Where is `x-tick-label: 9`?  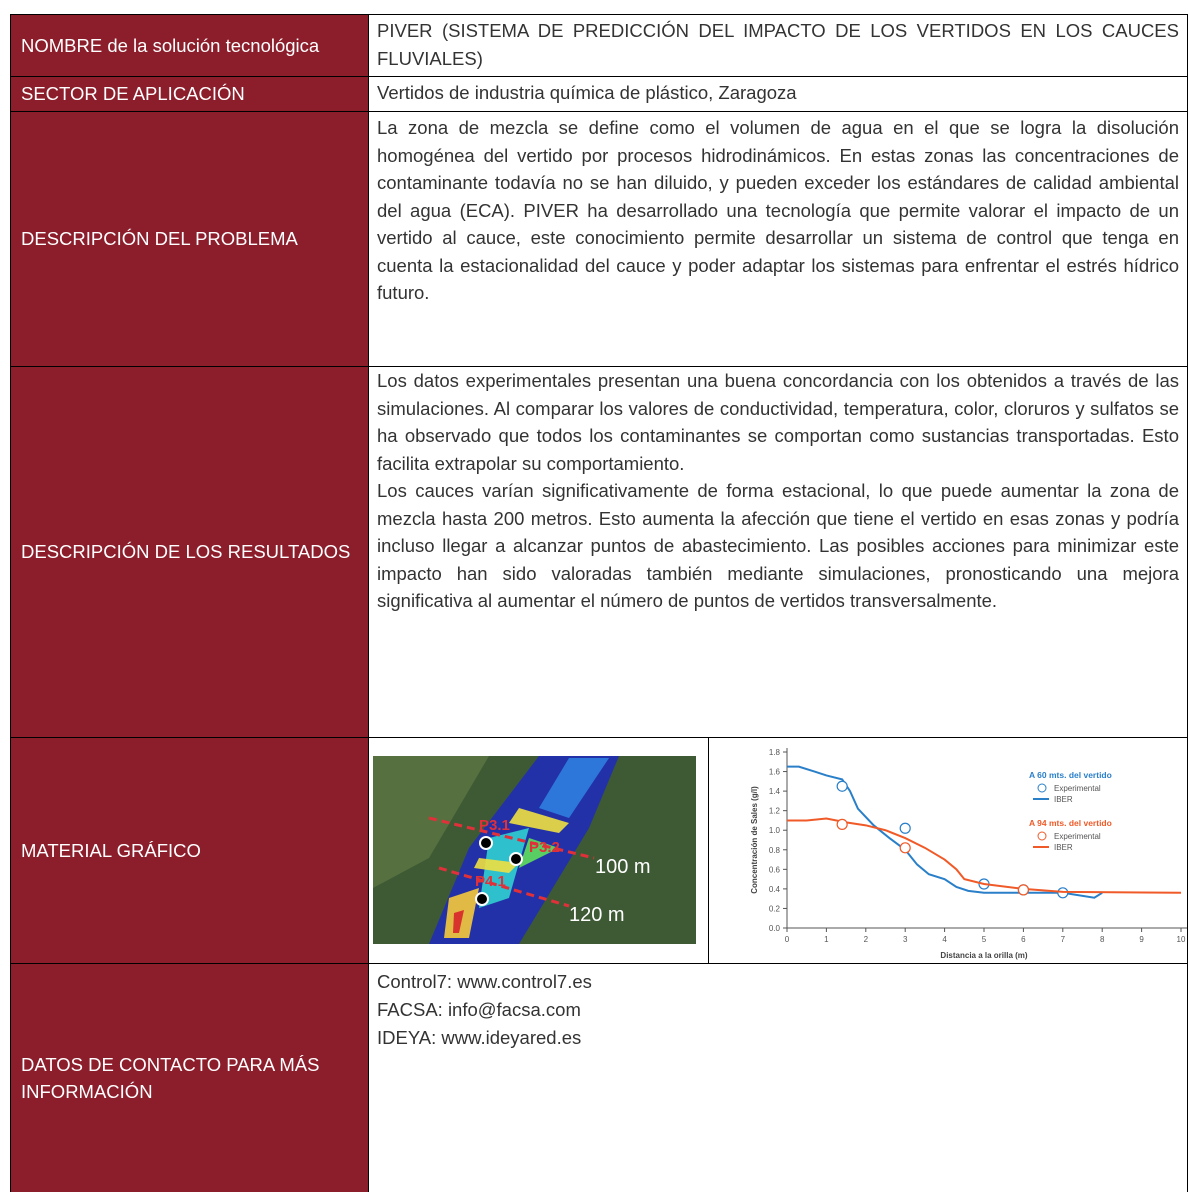 x-tick-label: 9 is located at coordinates (1141, 939).